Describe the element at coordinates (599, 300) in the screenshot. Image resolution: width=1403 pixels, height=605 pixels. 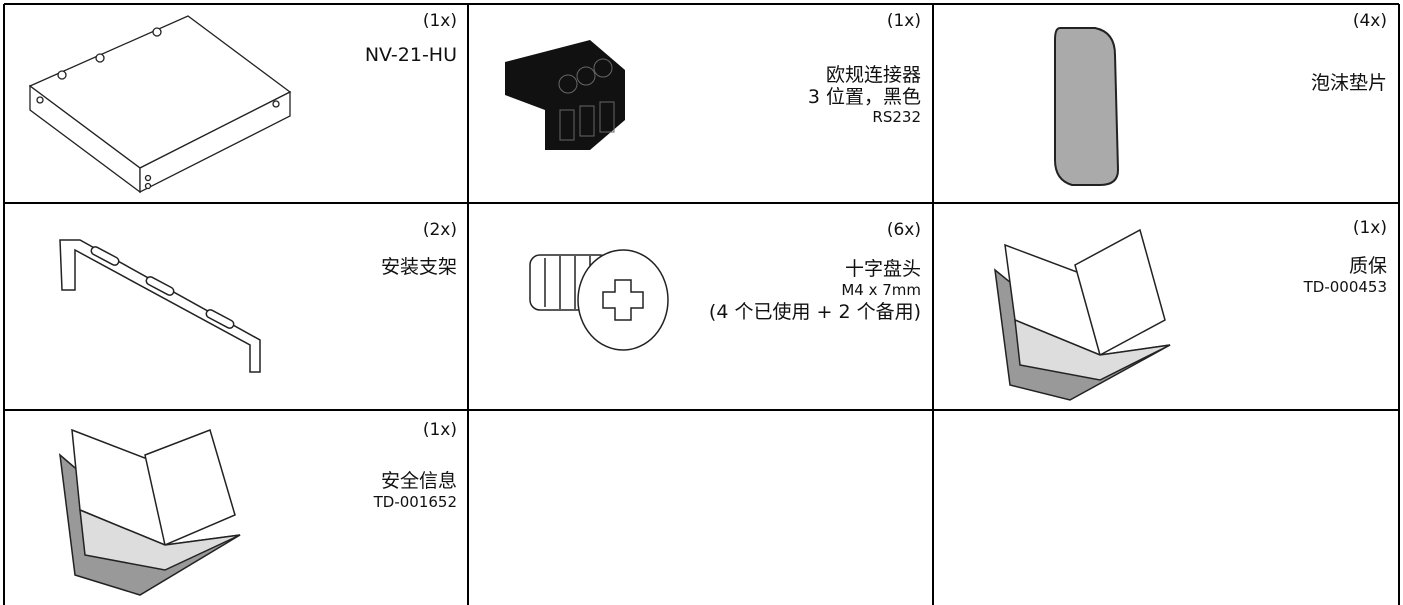
I see `screw-illustration` at that location.